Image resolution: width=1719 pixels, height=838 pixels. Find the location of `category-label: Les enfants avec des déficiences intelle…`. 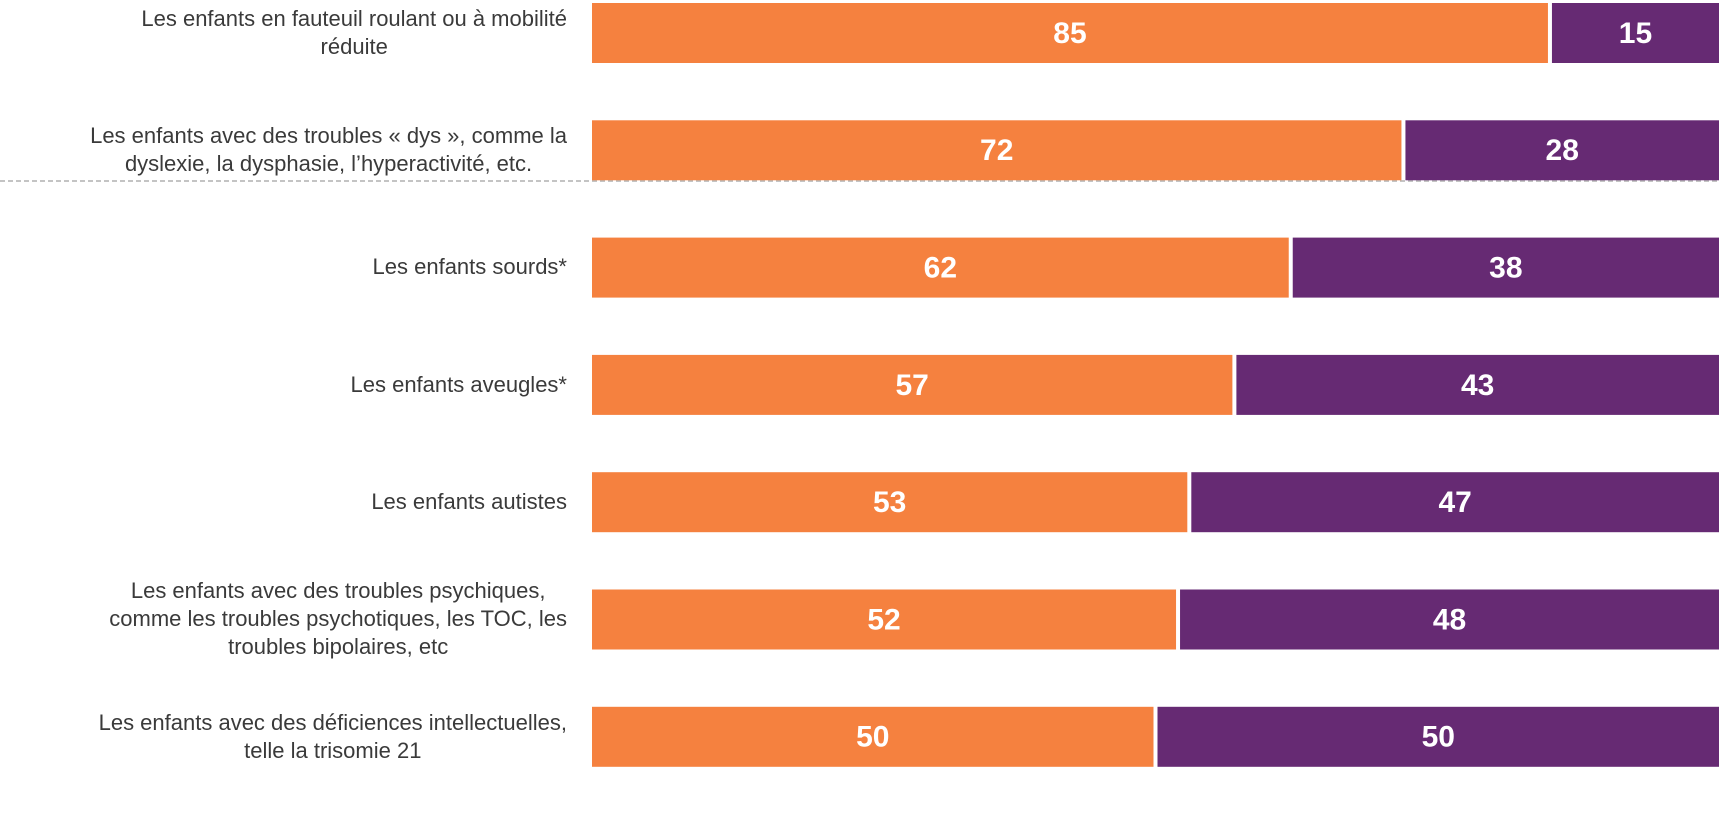

category-label: Les enfants avec des déficiences intelle… is located at coordinates (333, 736).